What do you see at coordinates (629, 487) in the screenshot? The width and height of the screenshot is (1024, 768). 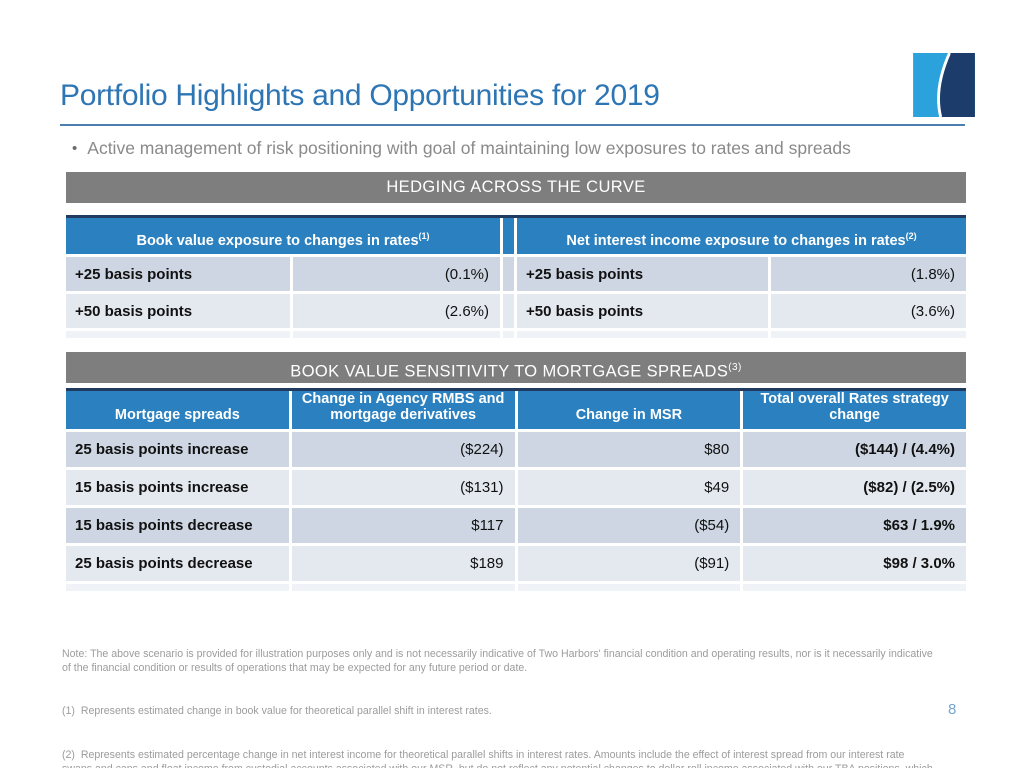 I see `table-cell: $49` at bounding box center [629, 487].